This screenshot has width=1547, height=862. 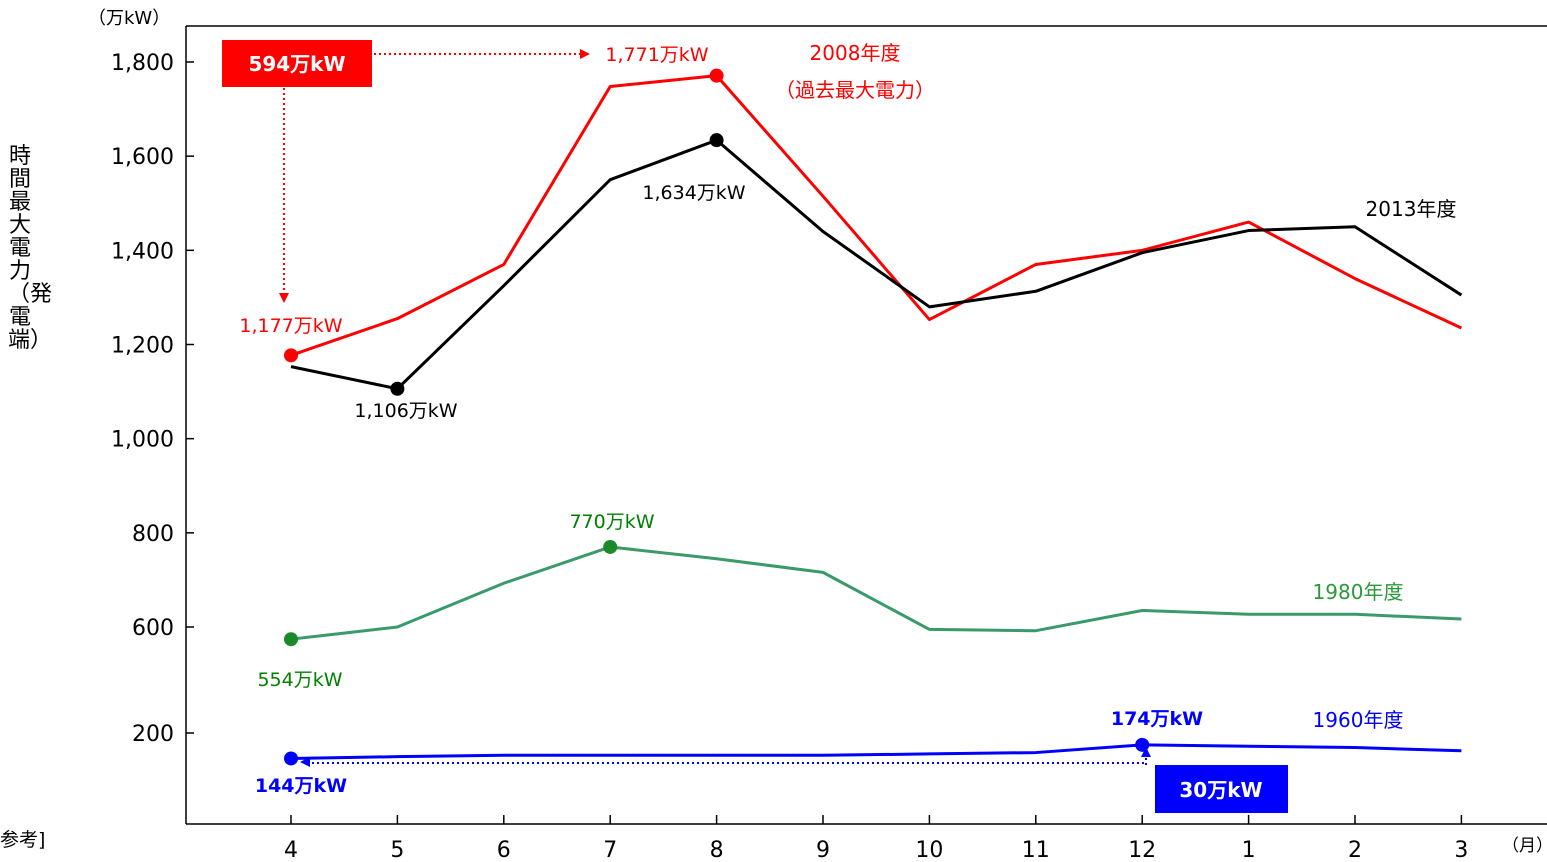 I want to click on difference-box-1960-text: 30万kW, so click(x=1220, y=790).